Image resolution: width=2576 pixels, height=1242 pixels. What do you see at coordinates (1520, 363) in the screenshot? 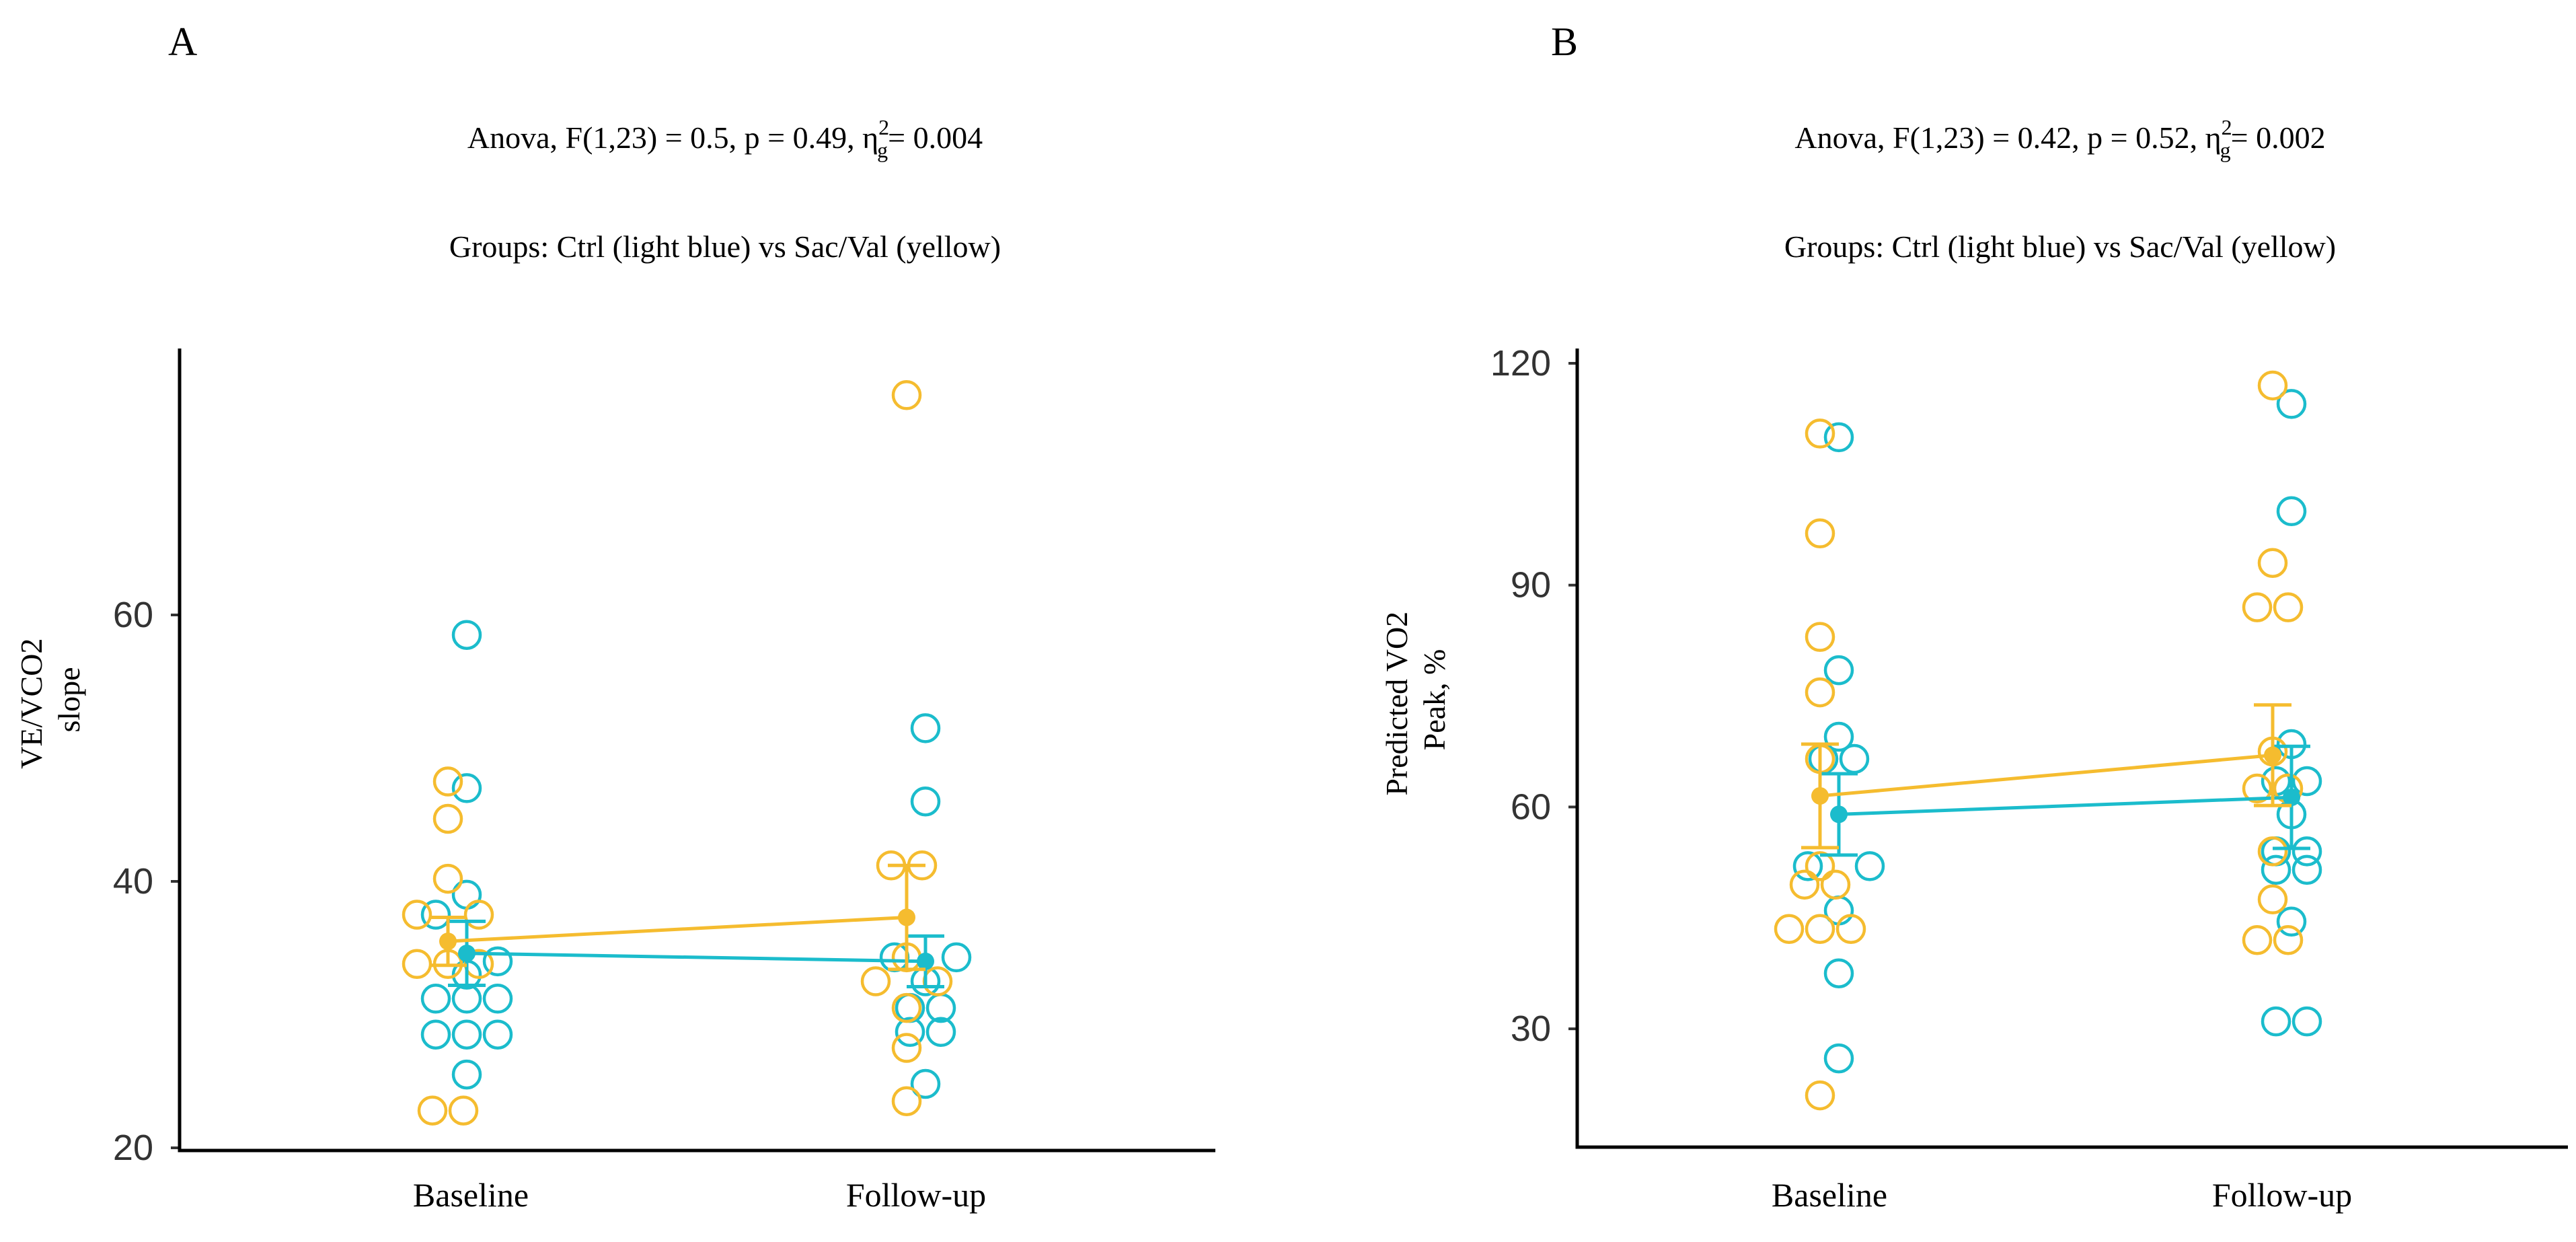
I see `y-tick-label: 120` at bounding box center [1520, 363].